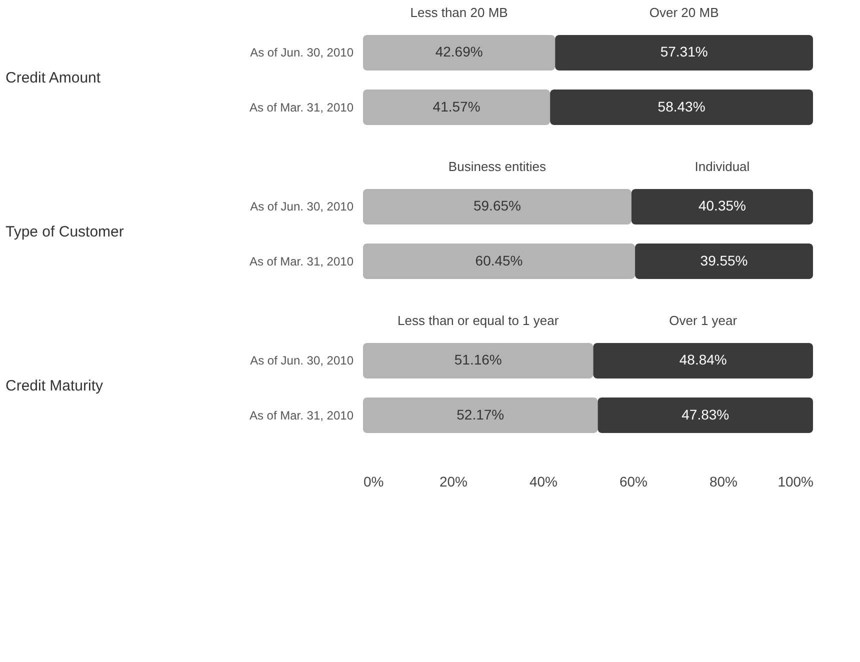  I want to click on data-label: 40.35%, so click(722, 206).